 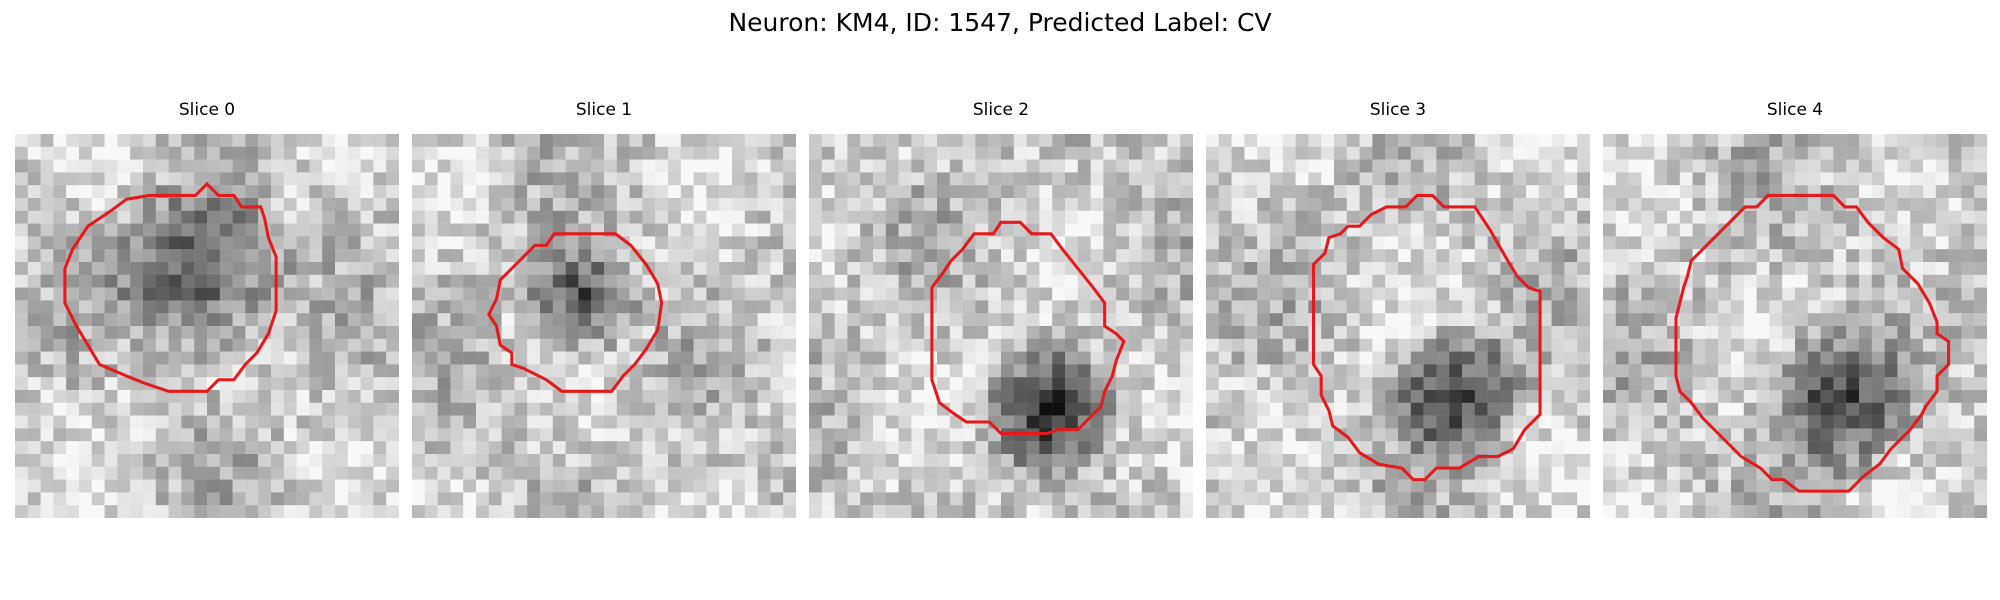 I want to click on slice-panel-1: Slice 1, so click(x=604, y=309).